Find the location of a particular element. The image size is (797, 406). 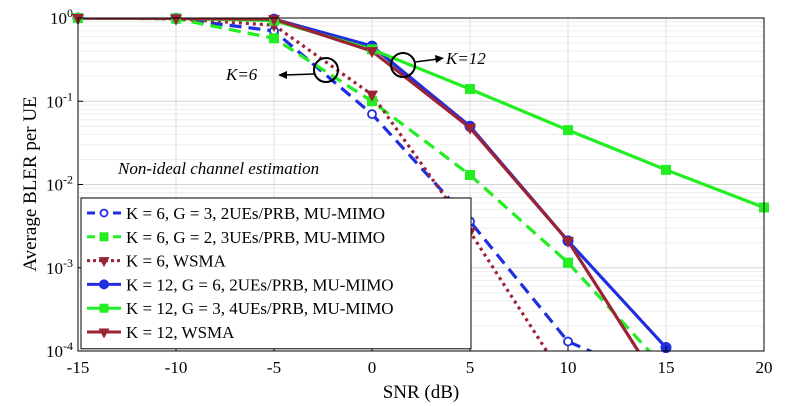

legend-entry: K = 6, G = 2, 3UEs/PRB, MU-MIMO is located at coordinates (255, 237).